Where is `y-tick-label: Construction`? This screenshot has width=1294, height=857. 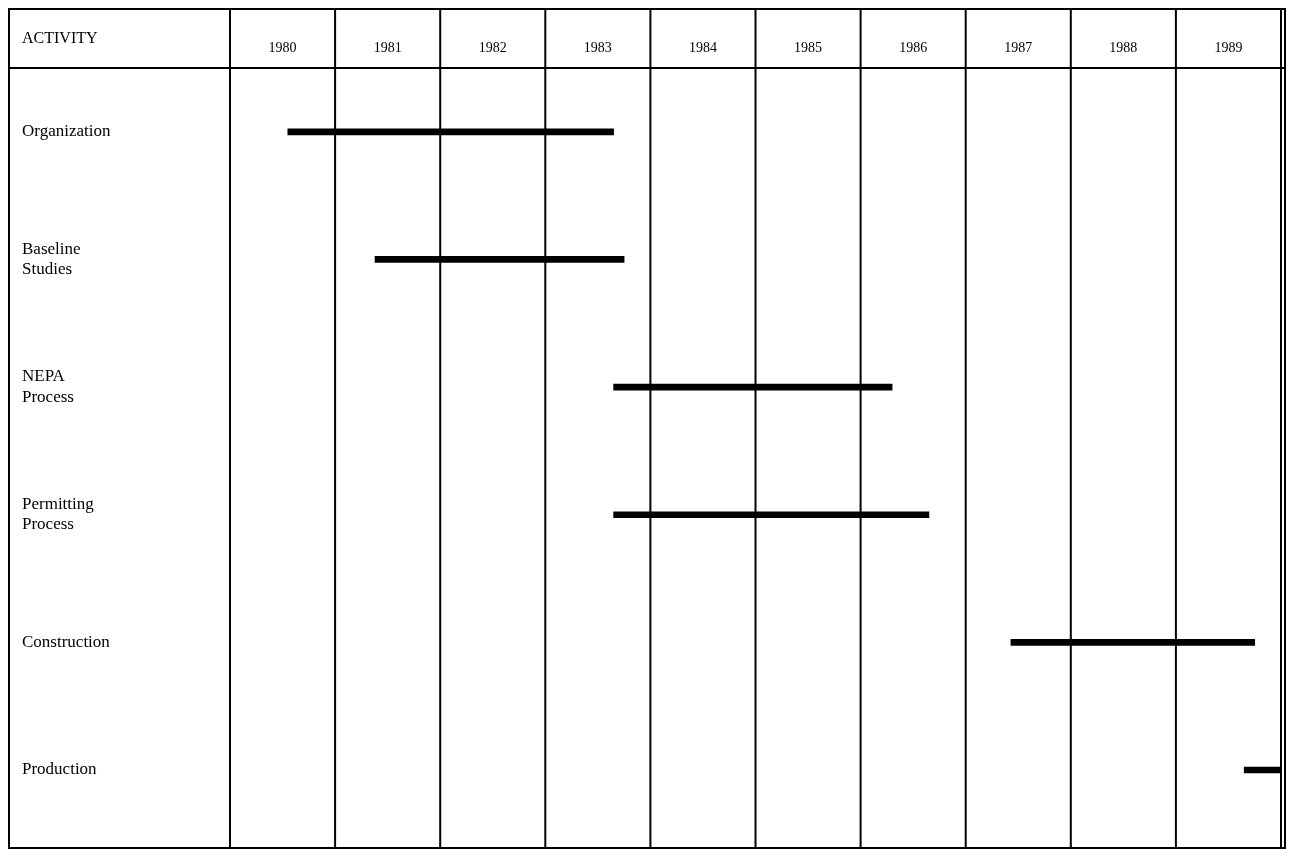
y-tick-label: Construction is located at coordinates (66, 641).